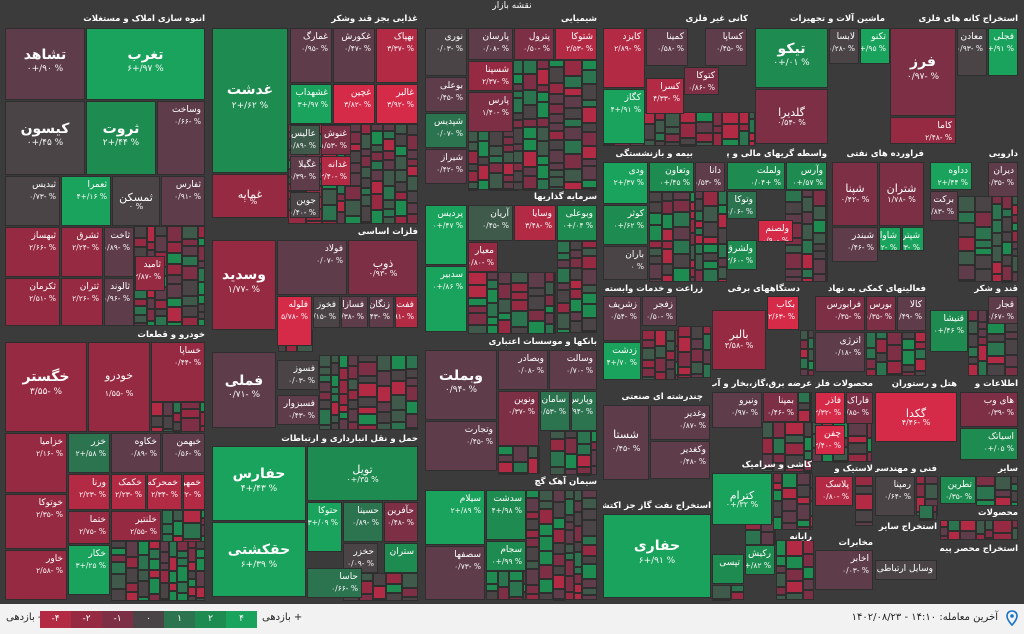  Describe the element at coordinates (667, 47) in the screenshot. I see `symbol-tile: کمینا ۰/۵۸- %` at that location.